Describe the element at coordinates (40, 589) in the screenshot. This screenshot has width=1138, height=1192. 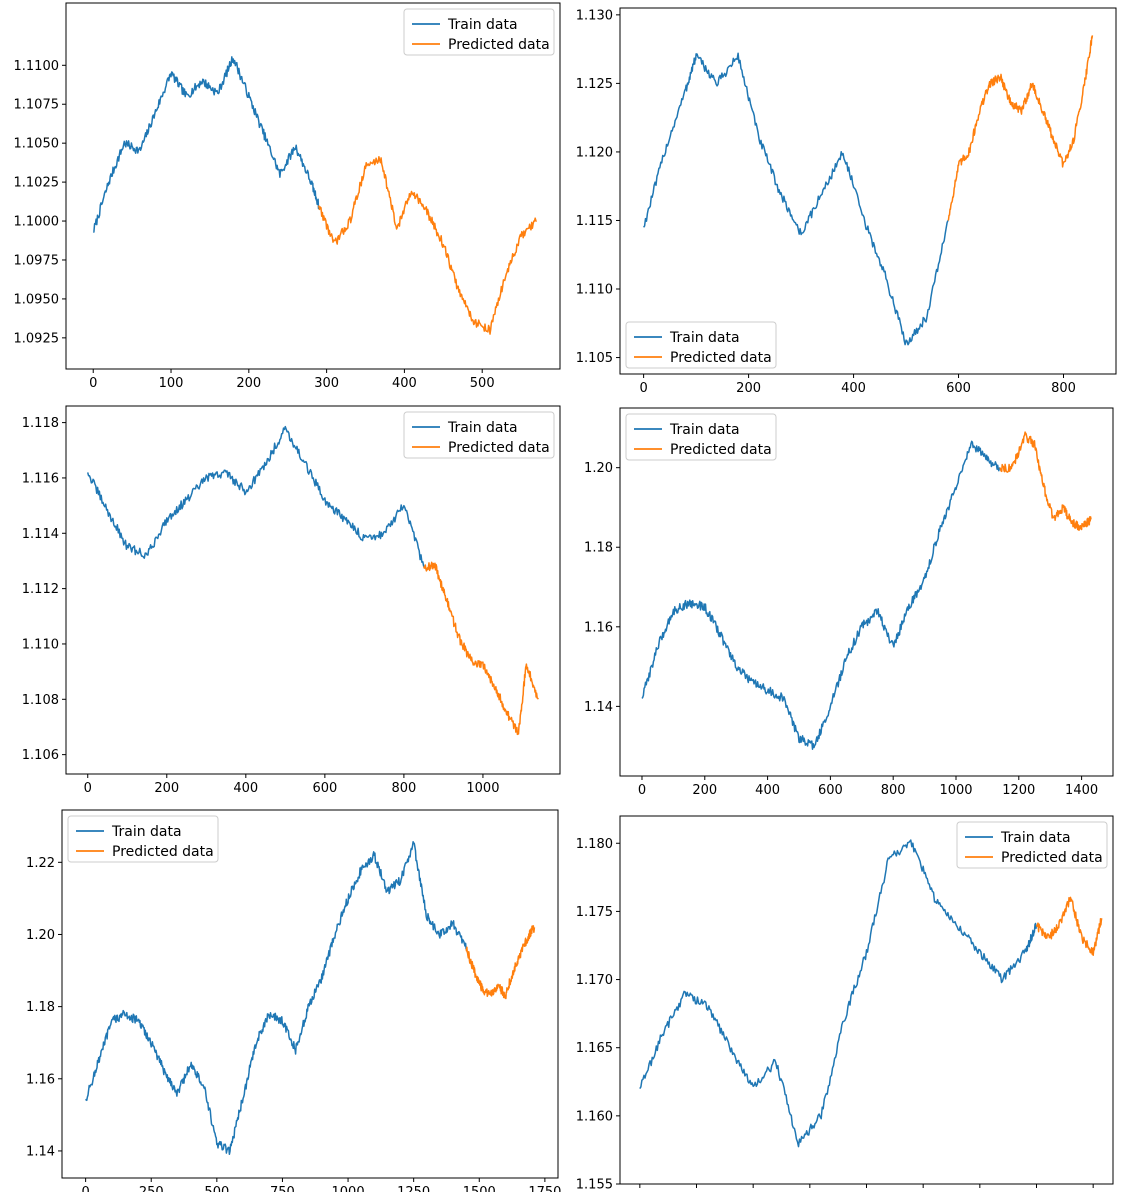
I see `y-tick-label: 1.112` at that location.